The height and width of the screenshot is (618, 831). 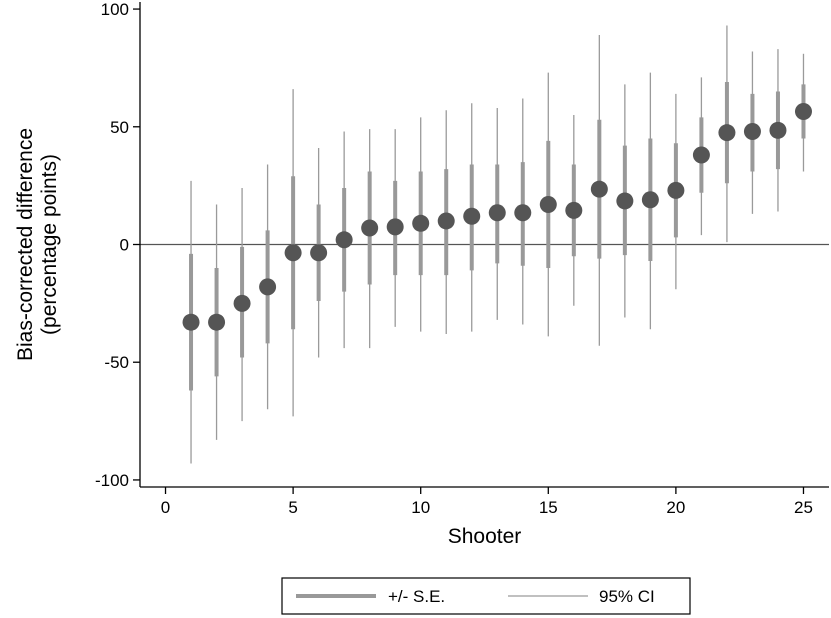 I want to click on legend: +/- S.E. 95% CI, so click(x=486, y=596).